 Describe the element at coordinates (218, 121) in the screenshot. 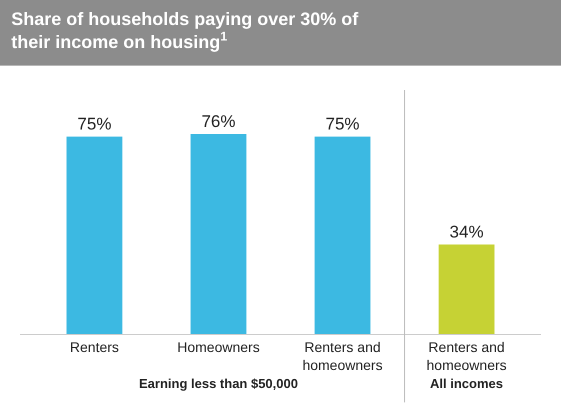

I see `data-label: 76%` at that location.